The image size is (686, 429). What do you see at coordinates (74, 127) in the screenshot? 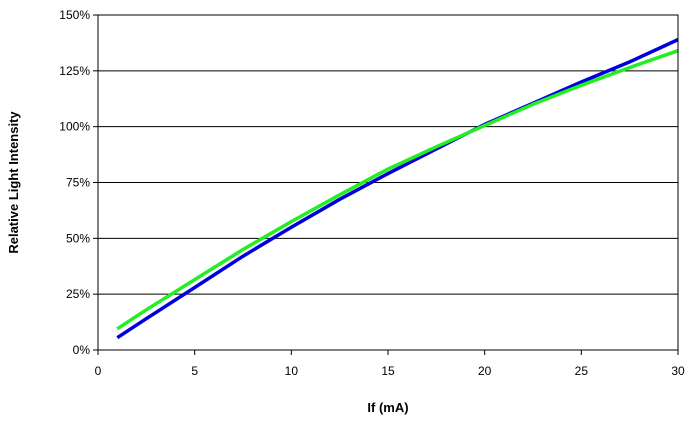
I see `y-tick-label: 100%` at bounding box center [74, 127].